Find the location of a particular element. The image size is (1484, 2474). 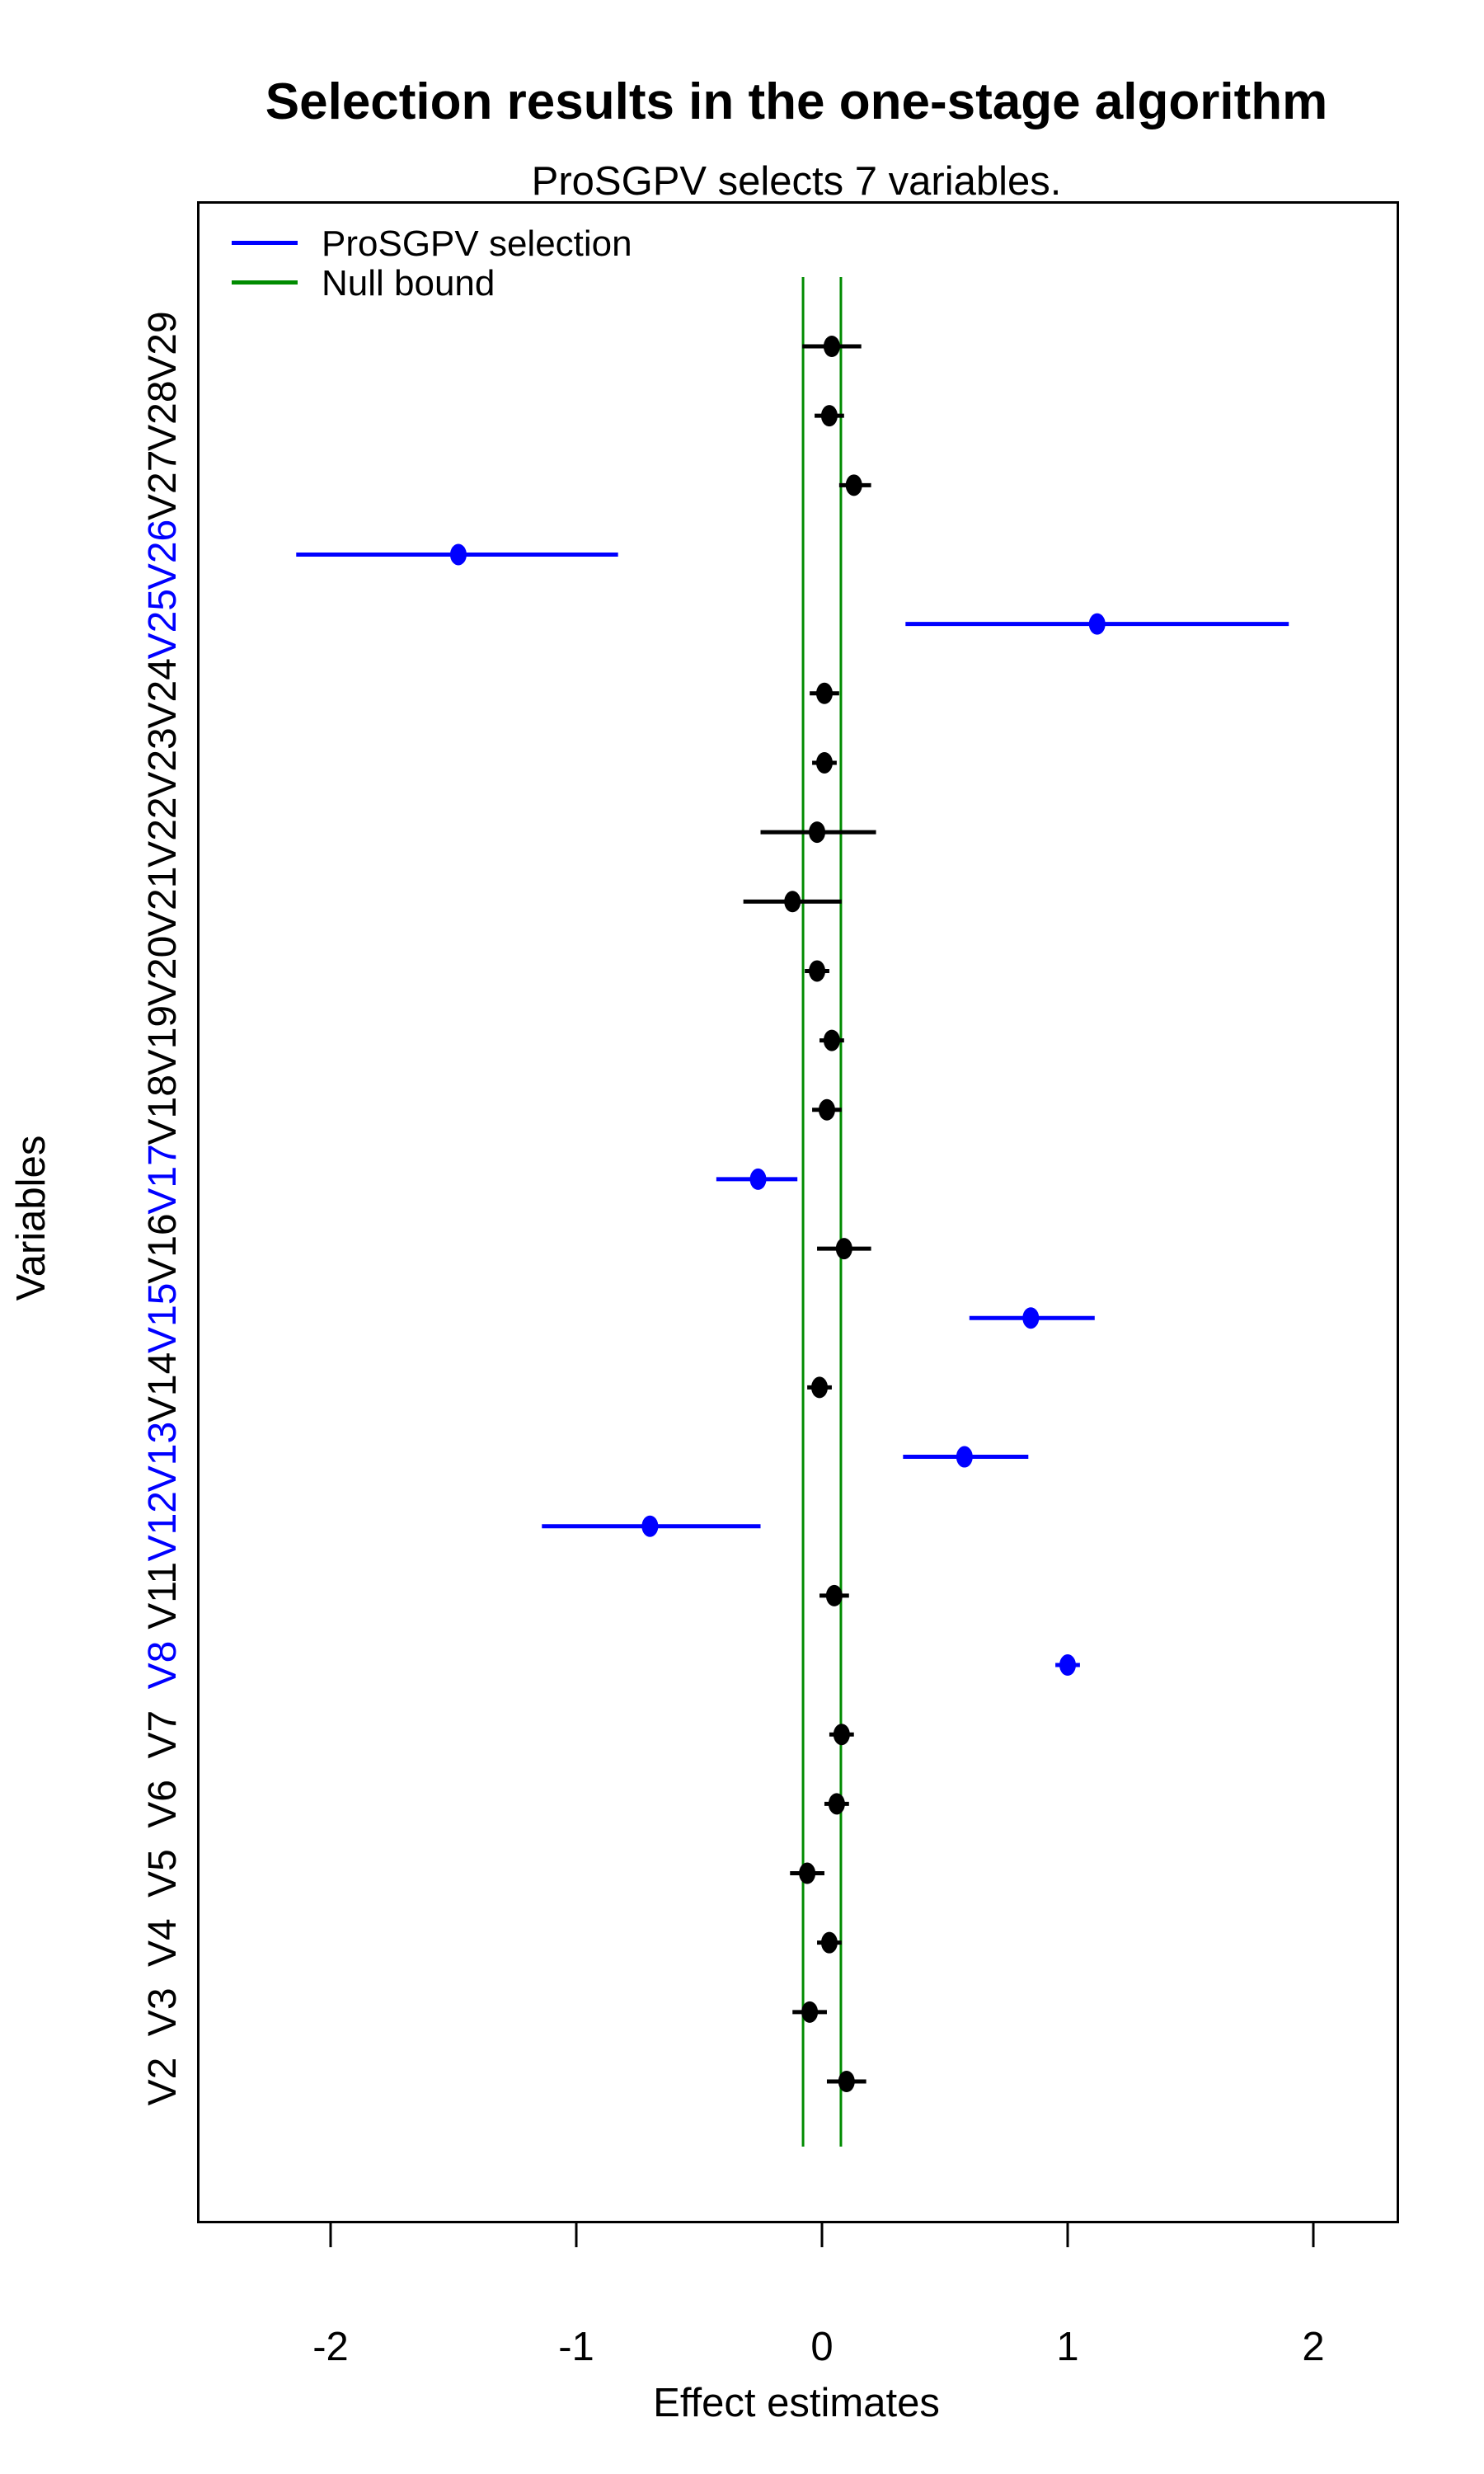

data-point-V4 is located at coordinates (829, 1942).